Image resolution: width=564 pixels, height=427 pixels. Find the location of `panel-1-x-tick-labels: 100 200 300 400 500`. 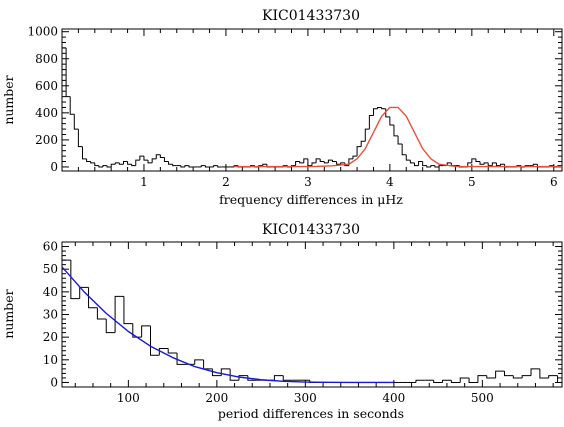

panel-1-x-tick-labels: 100 200 300 400 500 is located at coordinates (305, 398).